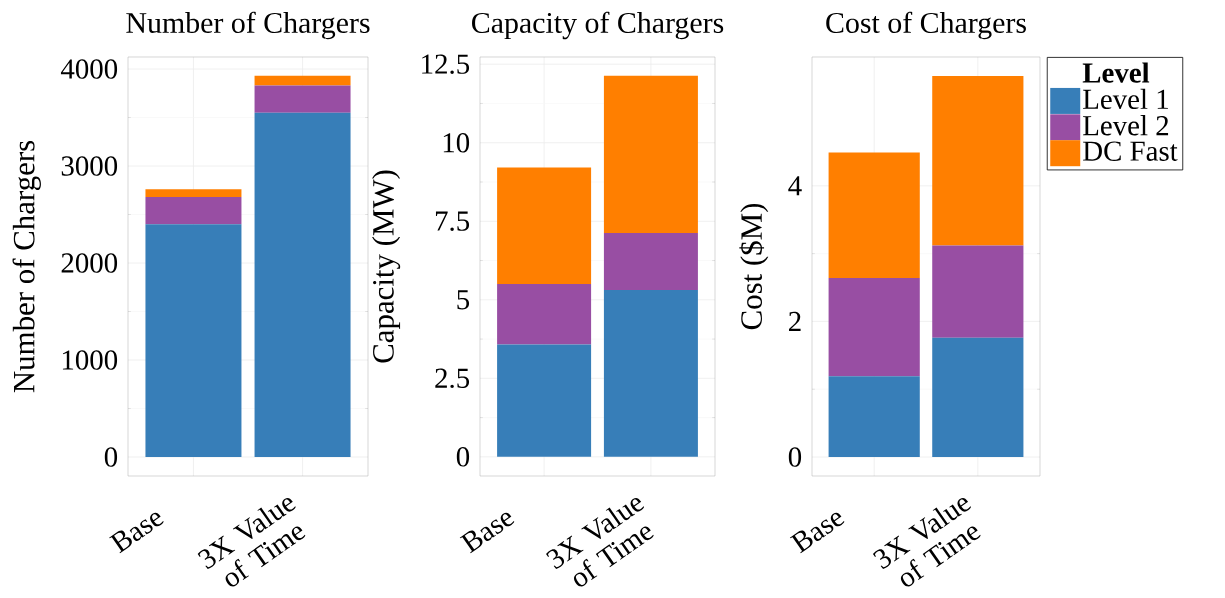 The image size is (1225, 598). Describe the element at coordinates (598, 25) in the screenshot. I see `chart-title: Capacity of Chargers` at that location.